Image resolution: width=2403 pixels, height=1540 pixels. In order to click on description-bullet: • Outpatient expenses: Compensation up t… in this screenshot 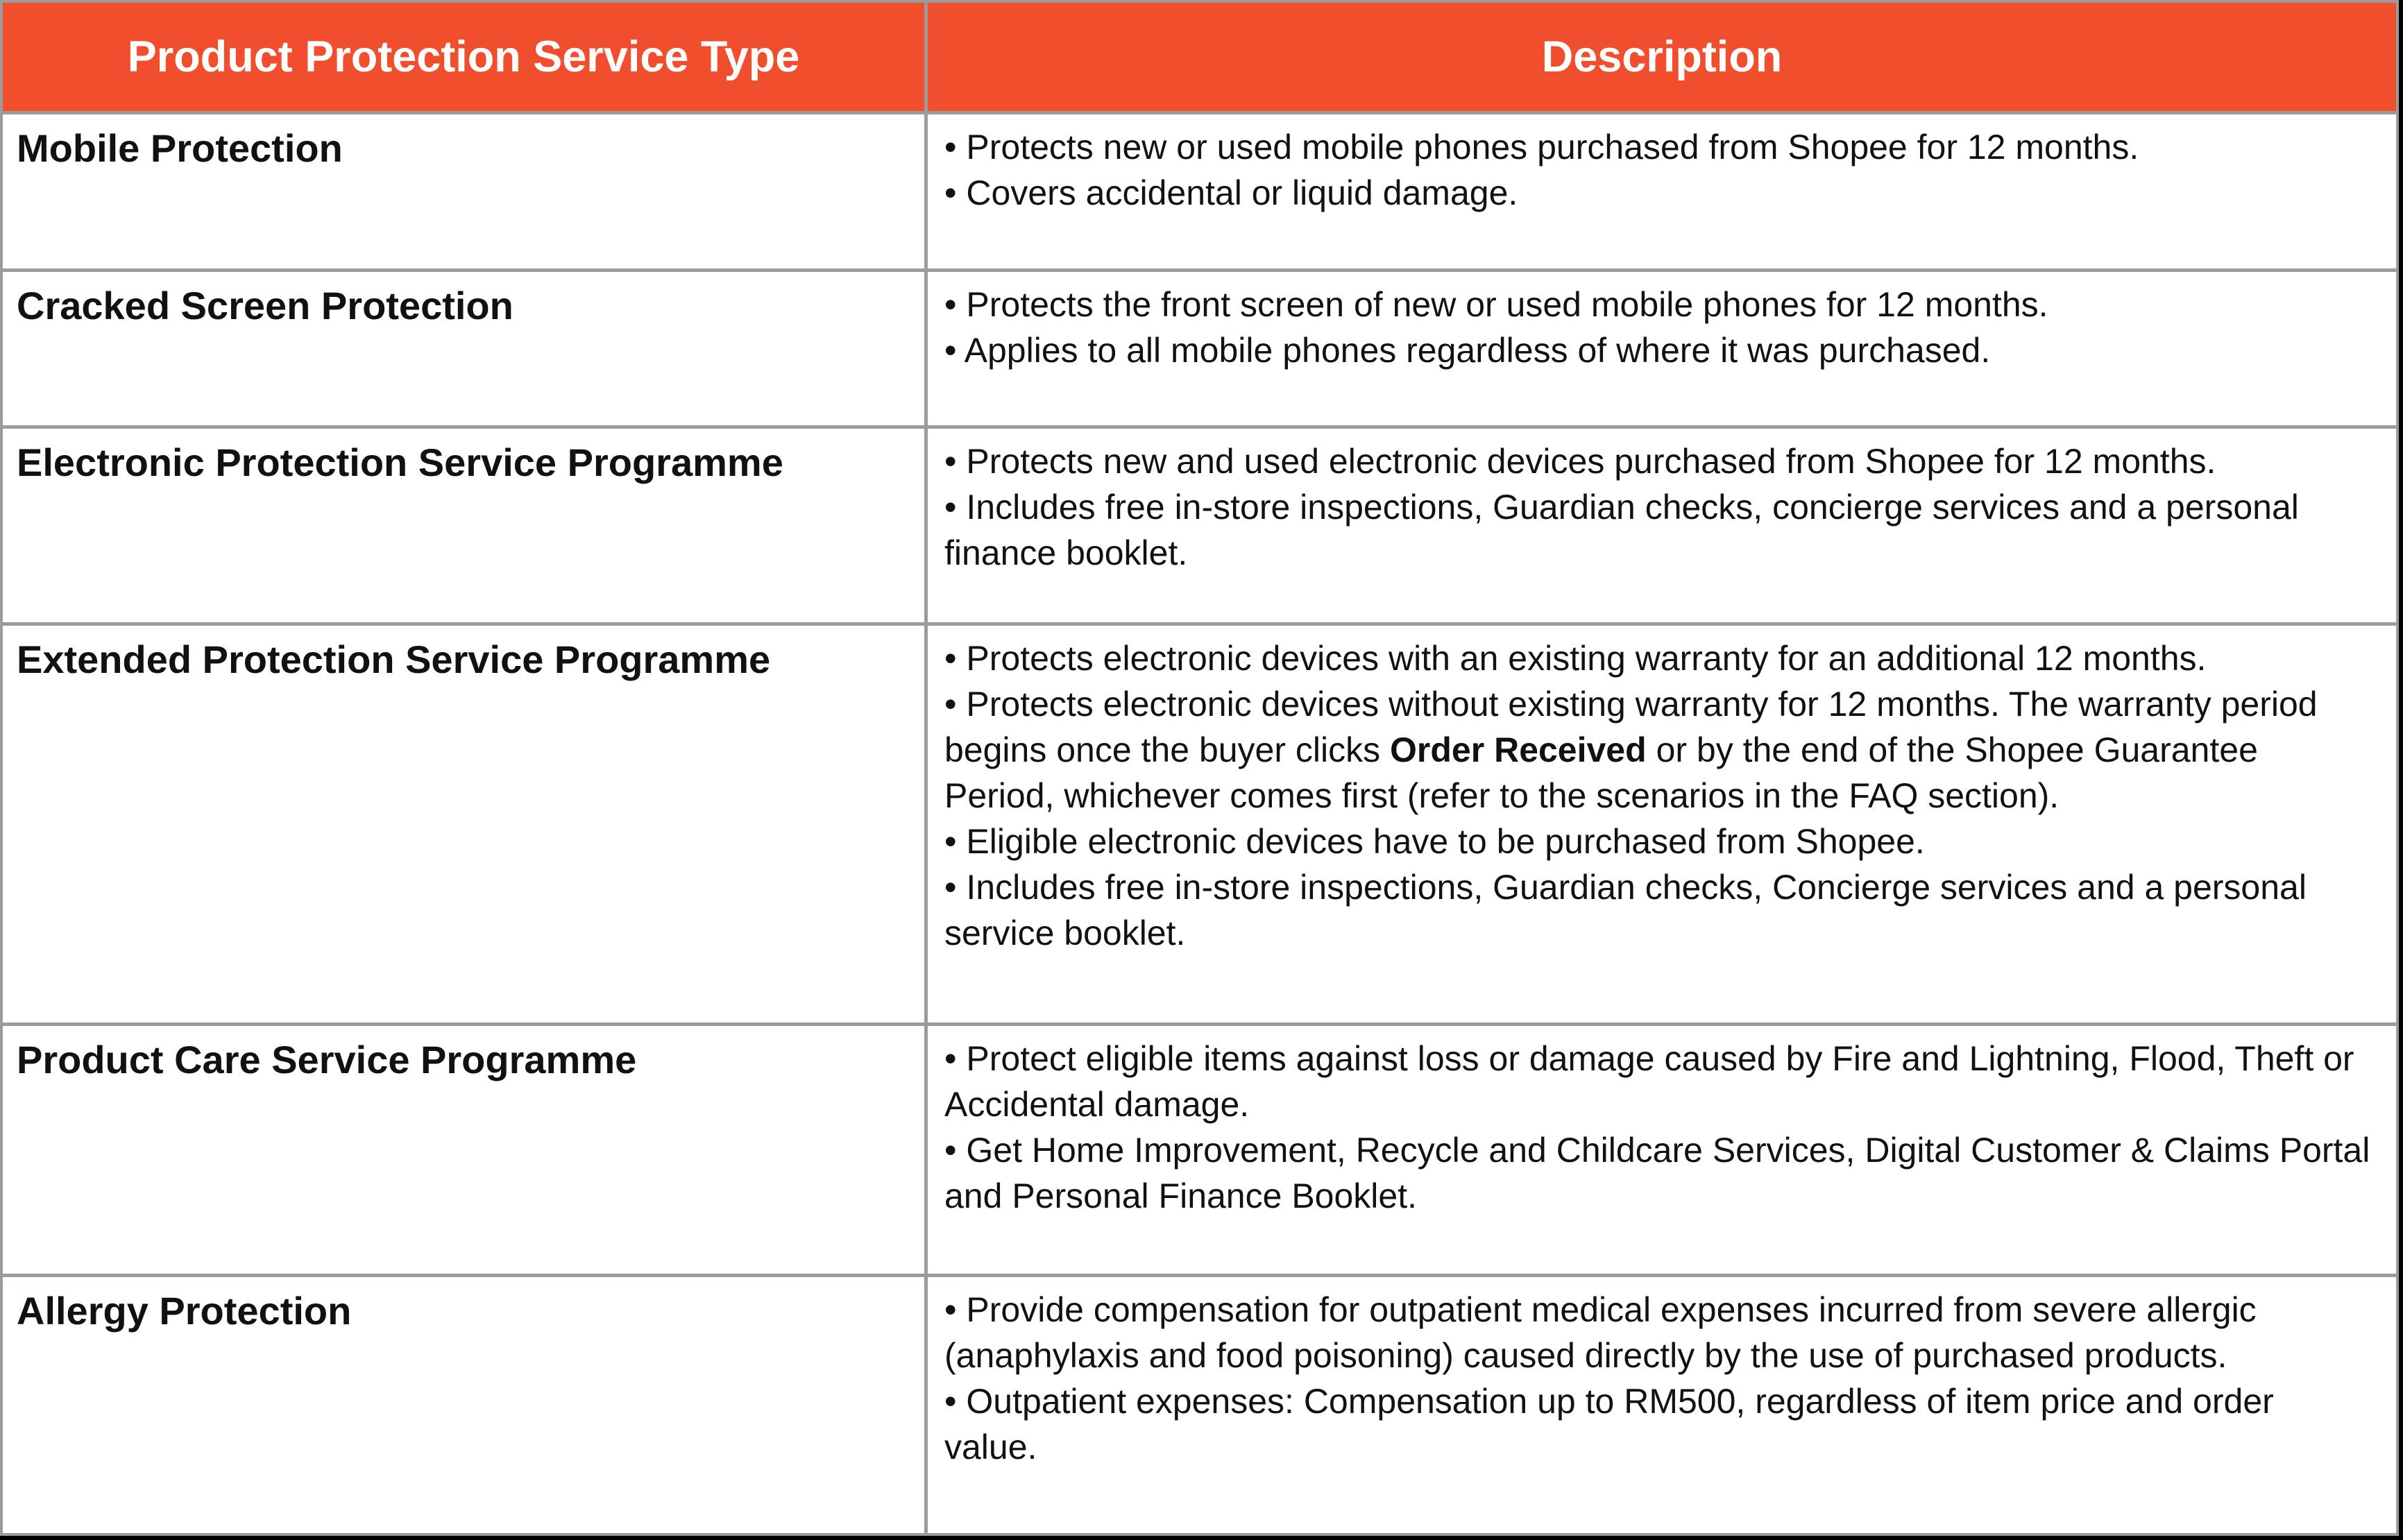, I will do `click(1609, 1424)`.